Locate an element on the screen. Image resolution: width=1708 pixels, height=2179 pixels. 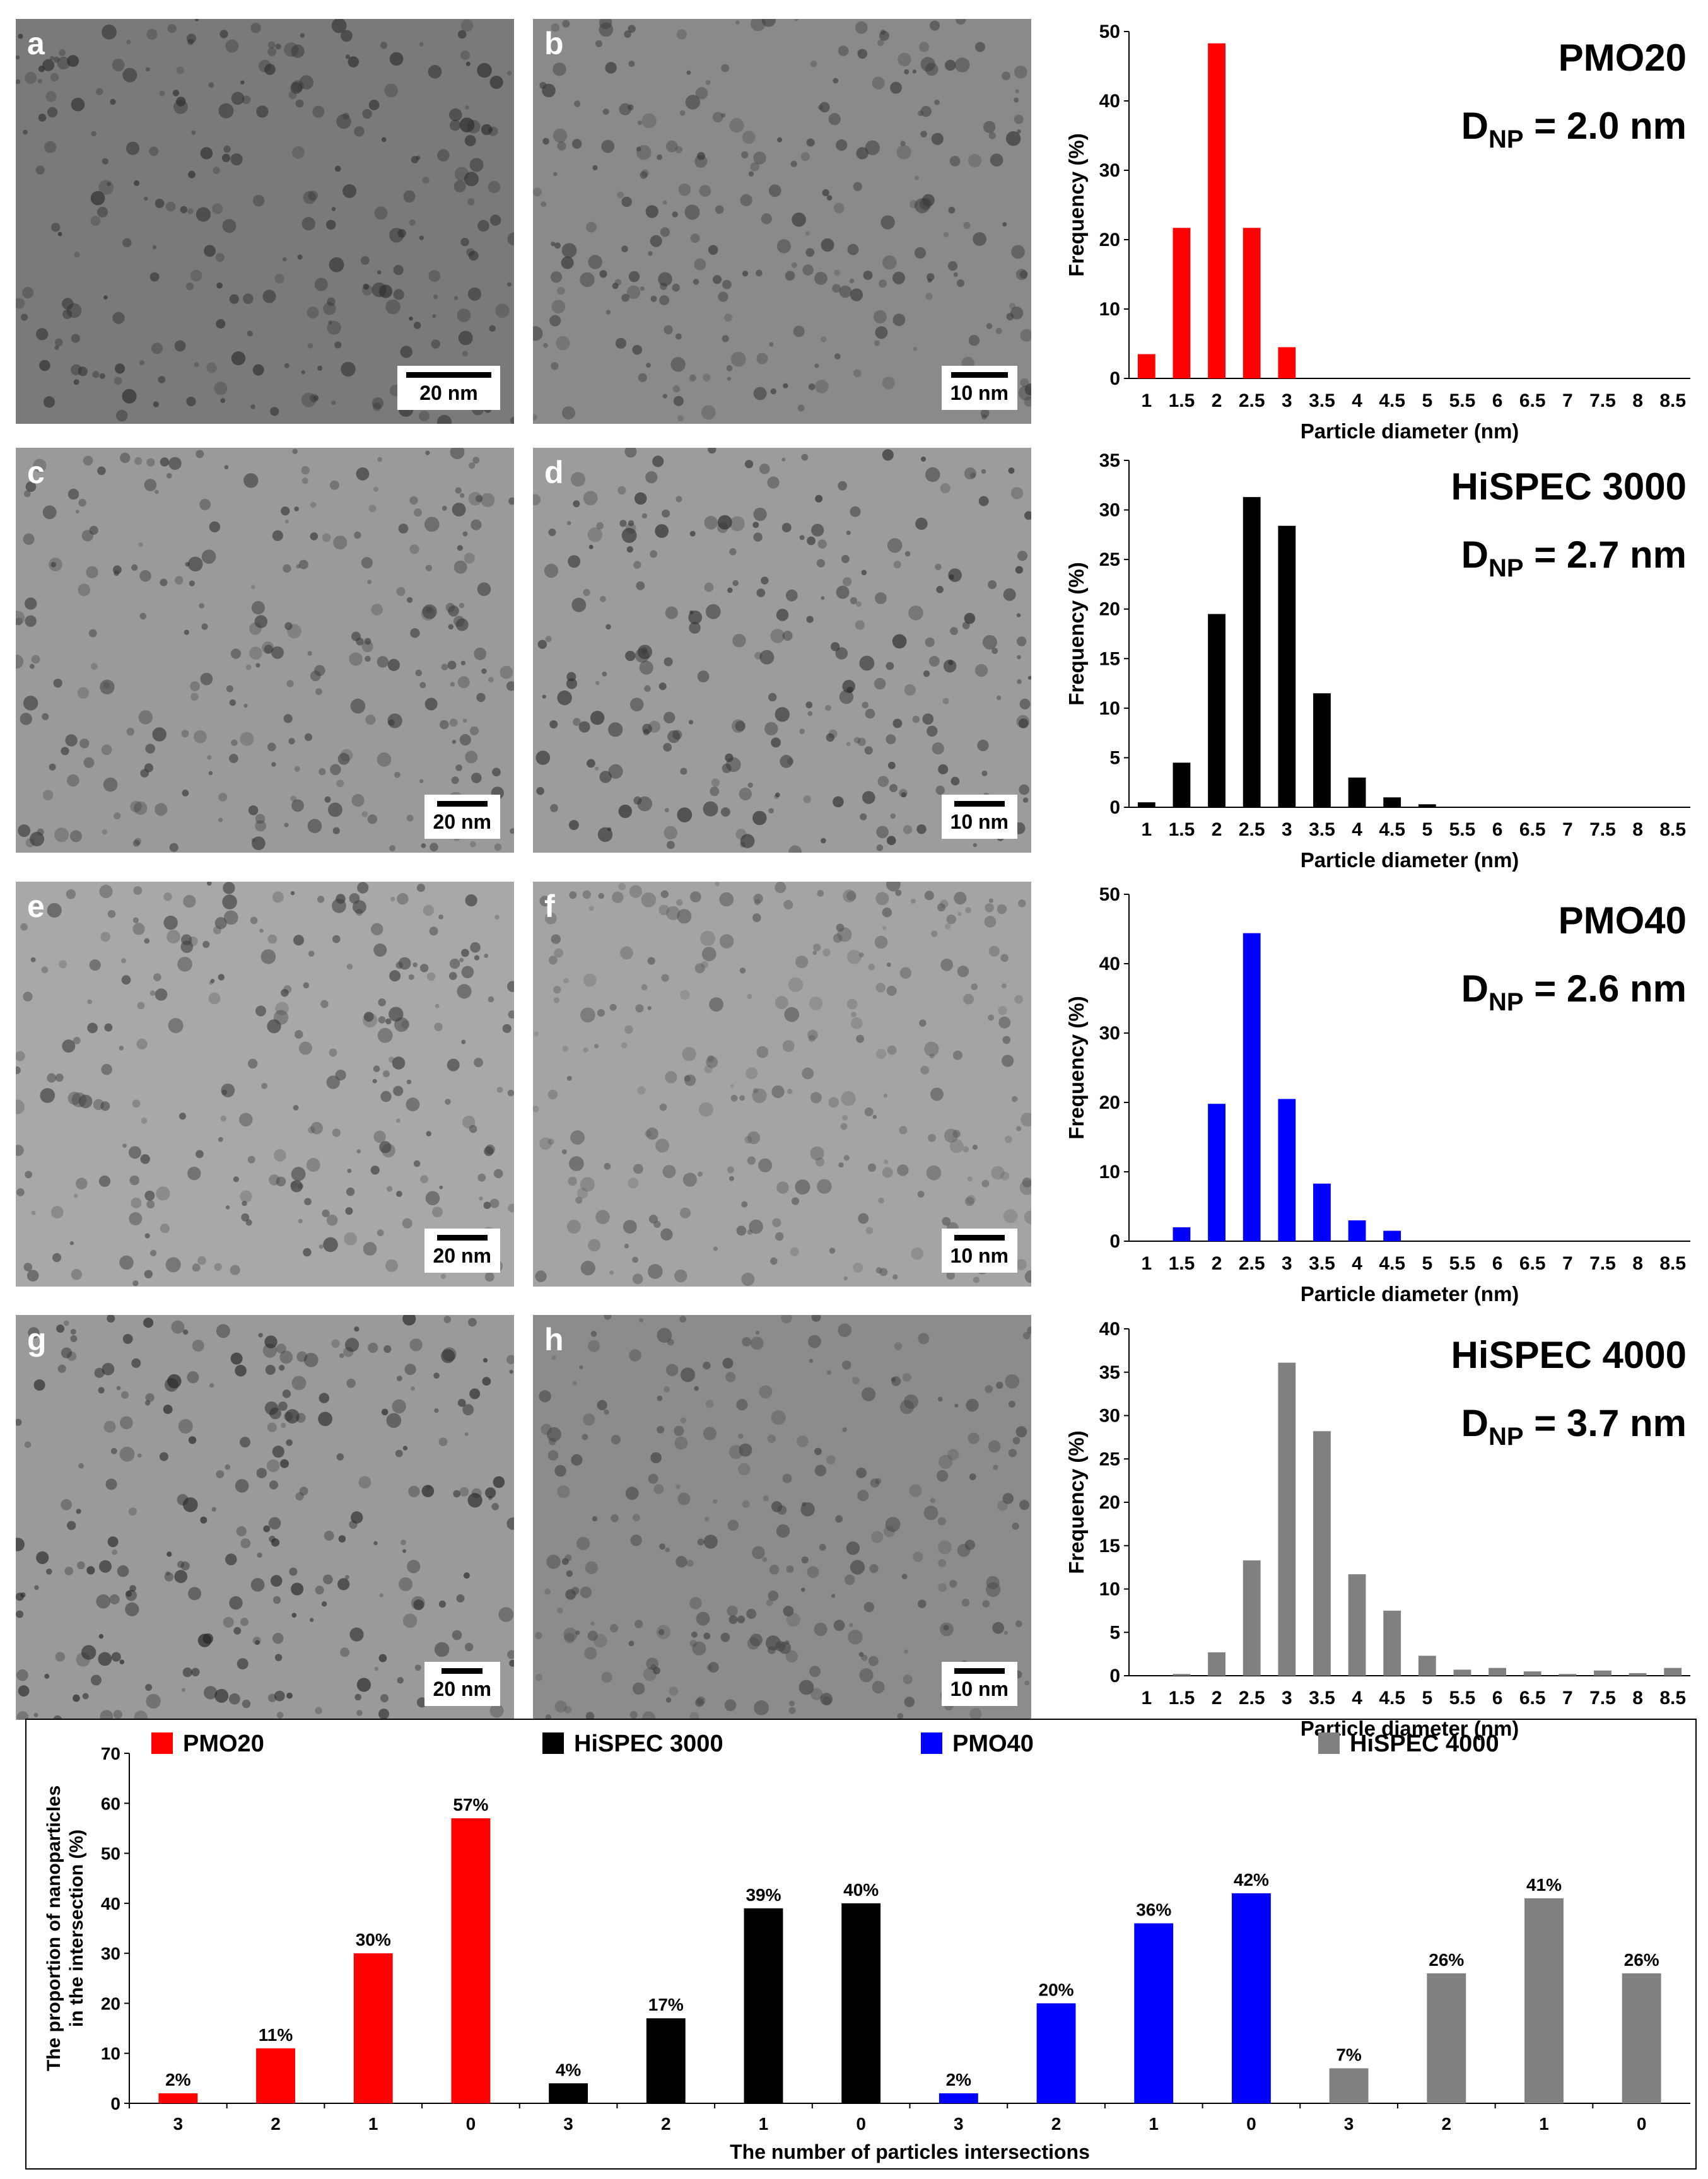
y-axis-label: Frequency (%) is located at coordinates (1076, 1502).